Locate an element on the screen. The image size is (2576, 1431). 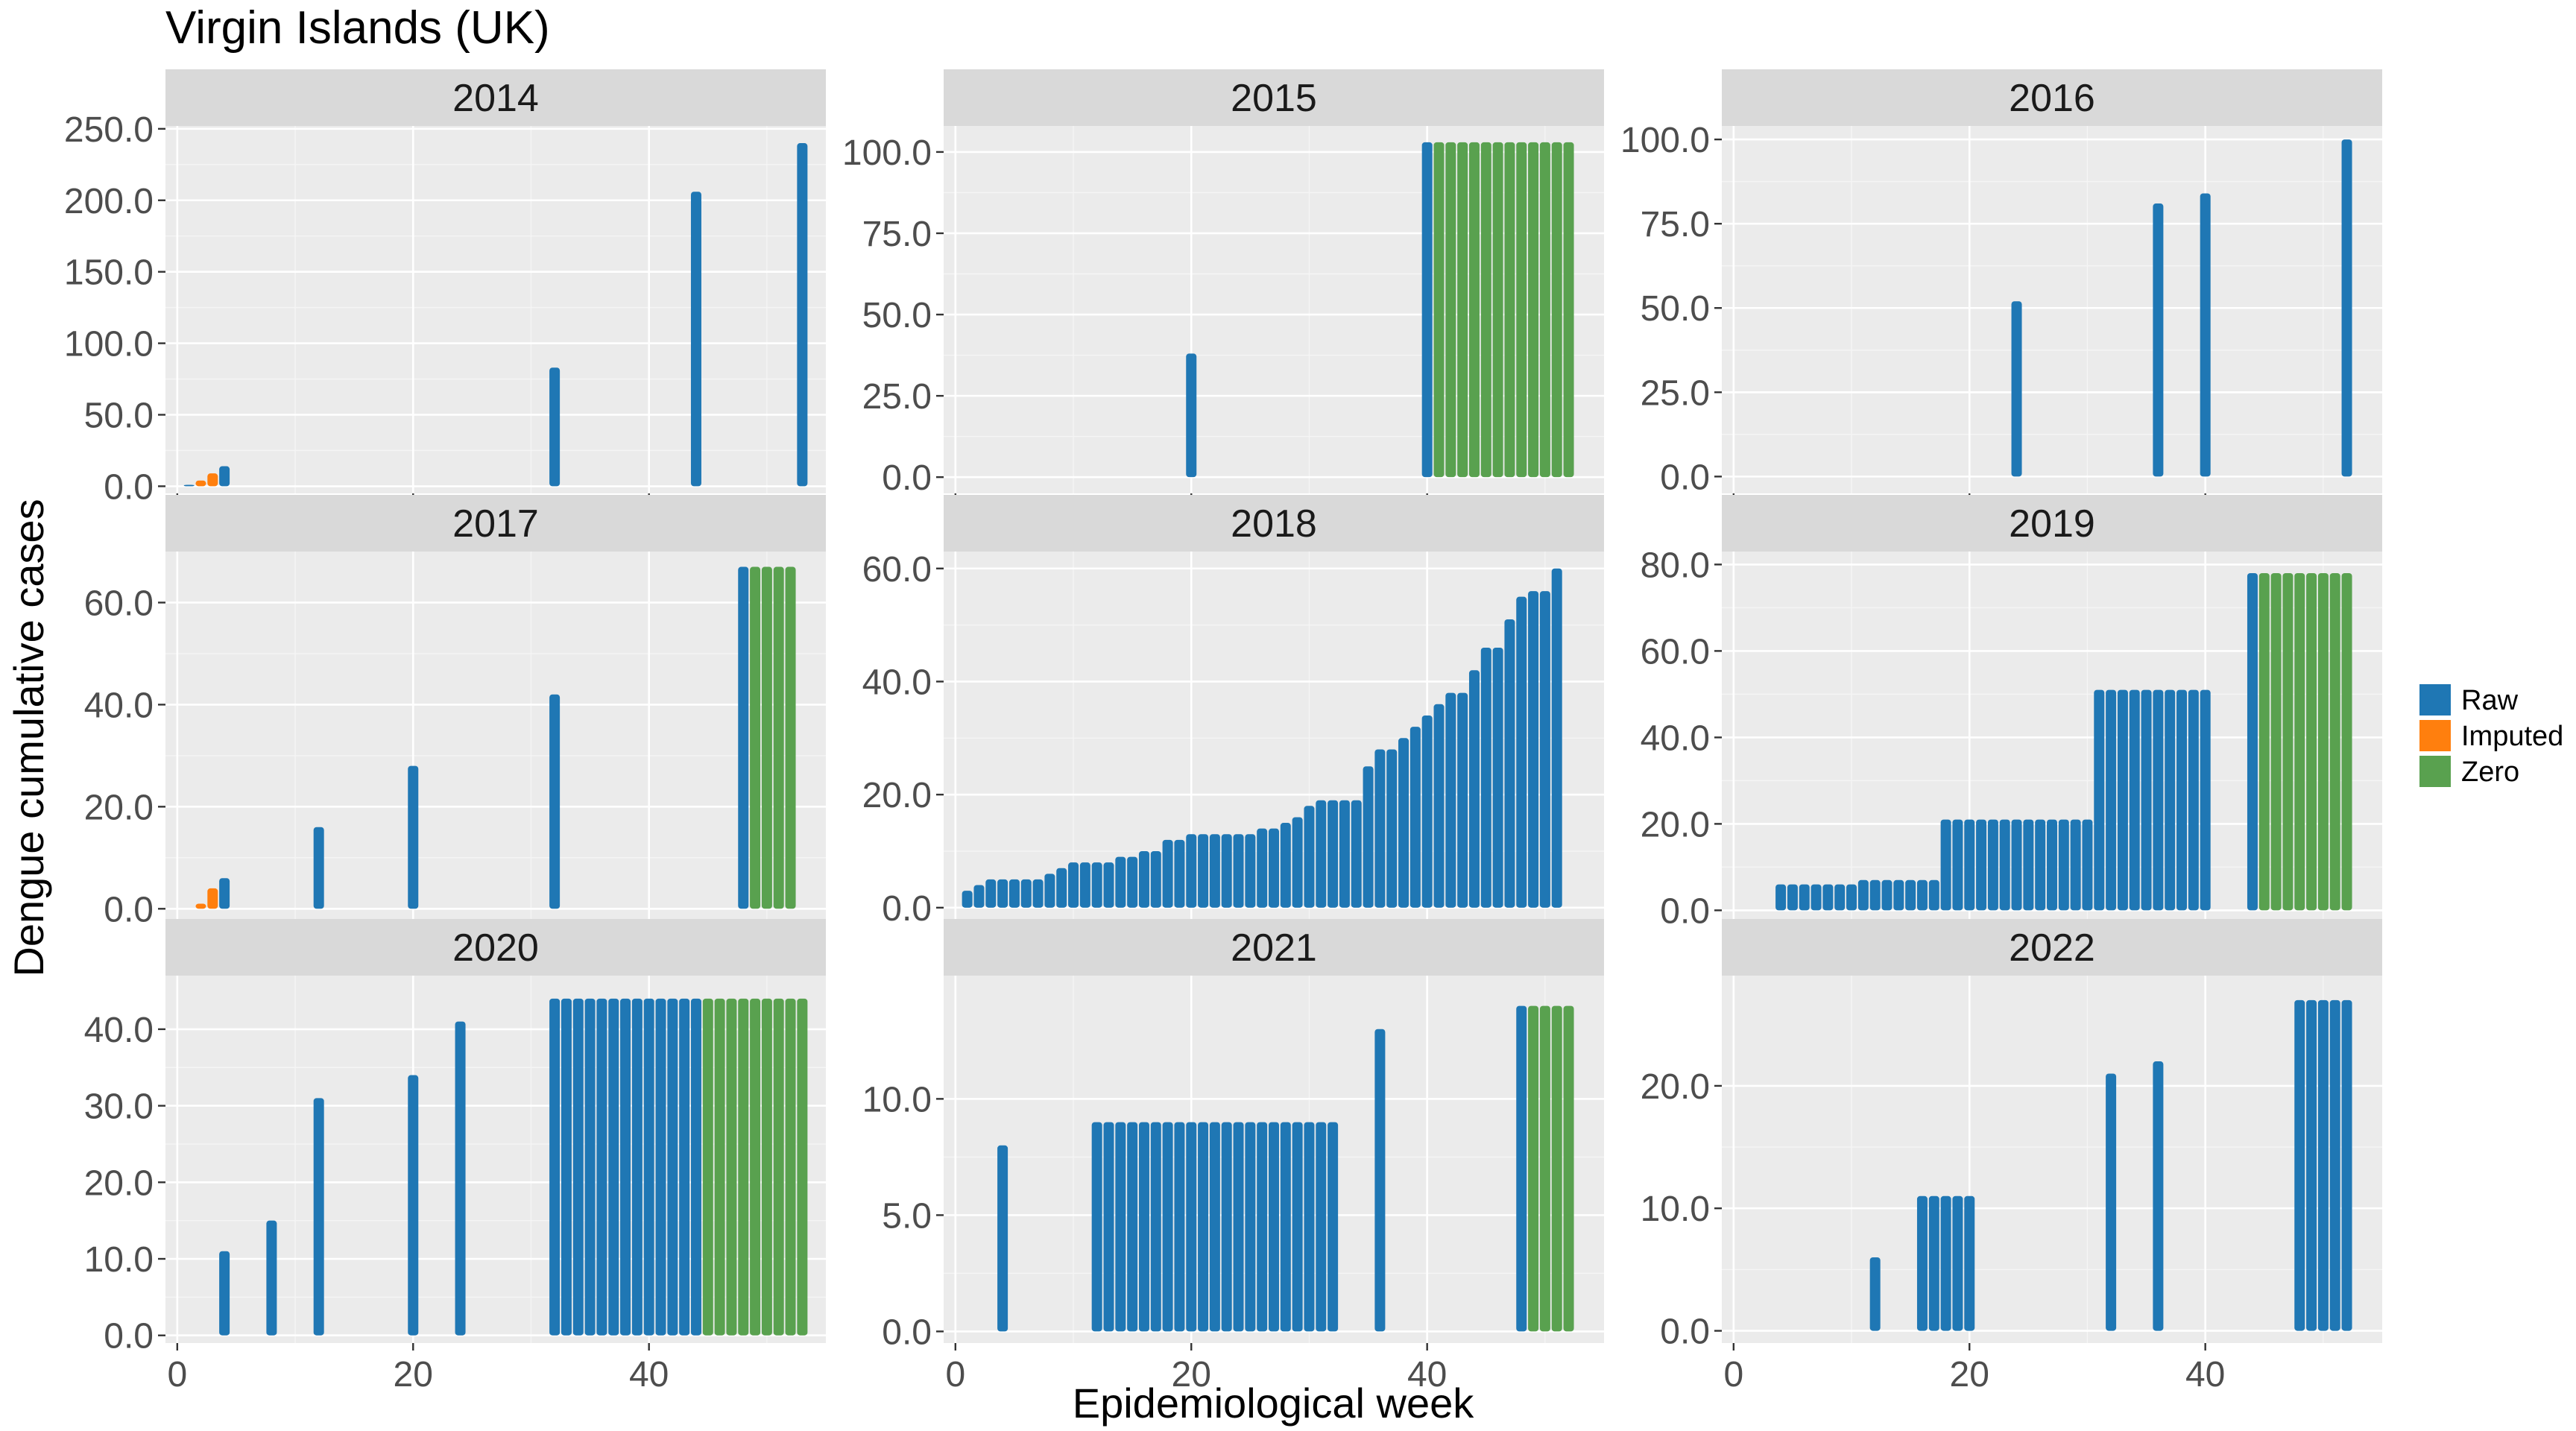
facet-strip-label: 2020 is located at coordinates (495, 948).